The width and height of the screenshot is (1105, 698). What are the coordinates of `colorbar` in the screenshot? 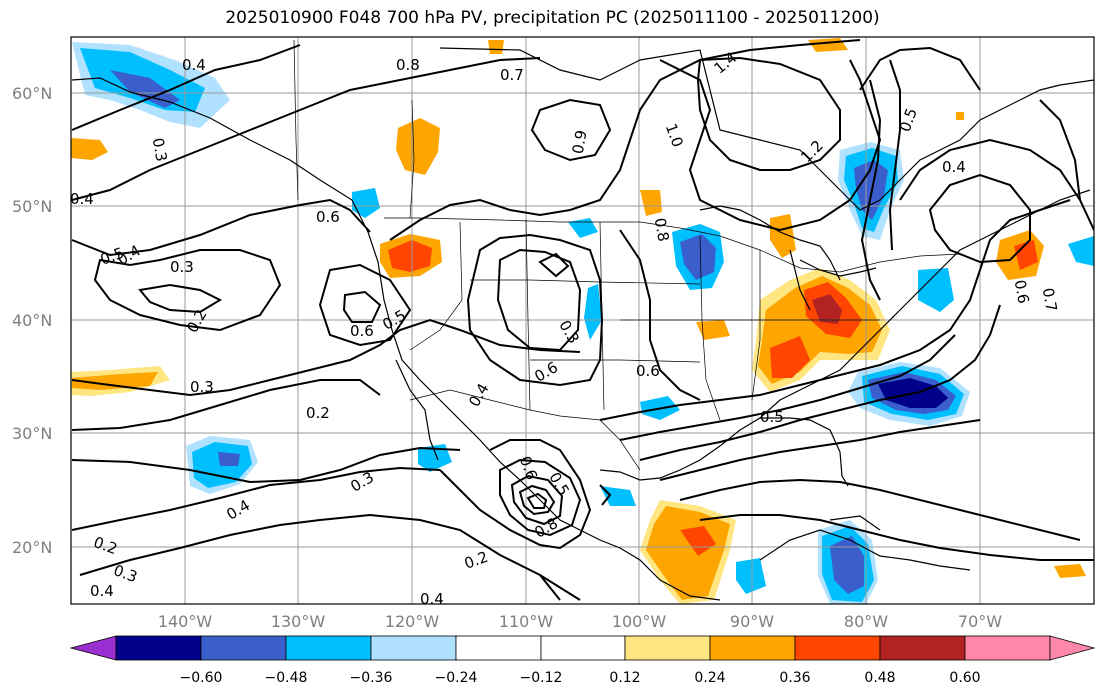 It's located at (582, 648).